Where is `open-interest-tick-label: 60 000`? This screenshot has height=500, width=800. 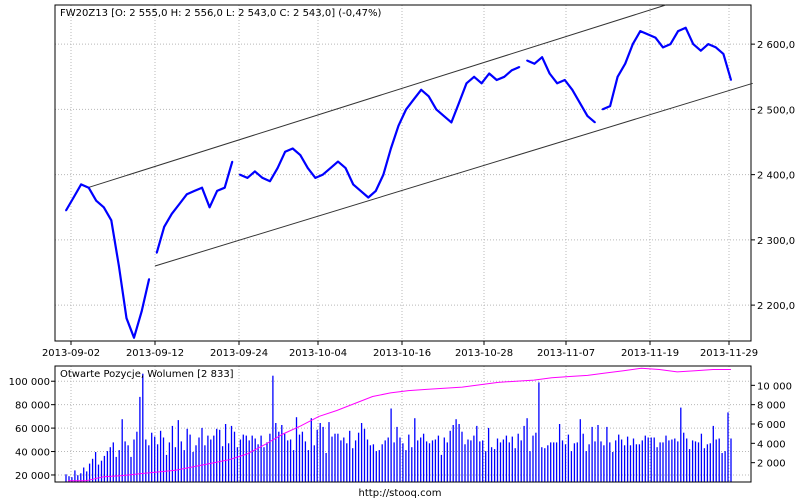
open-interest-tick-label: 60 000 is located at coordinates (32, 429).